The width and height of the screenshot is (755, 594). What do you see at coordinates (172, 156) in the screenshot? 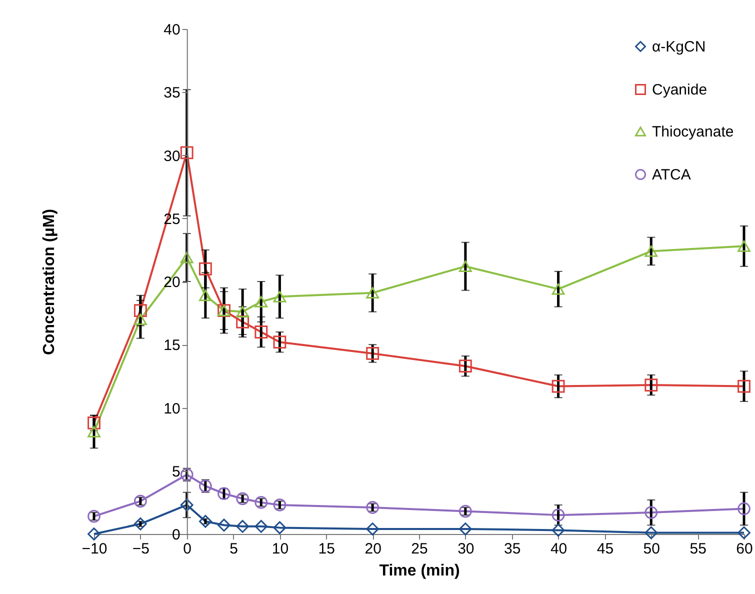
I see `y-tick-label: 30` at bounding box center [172, 156].